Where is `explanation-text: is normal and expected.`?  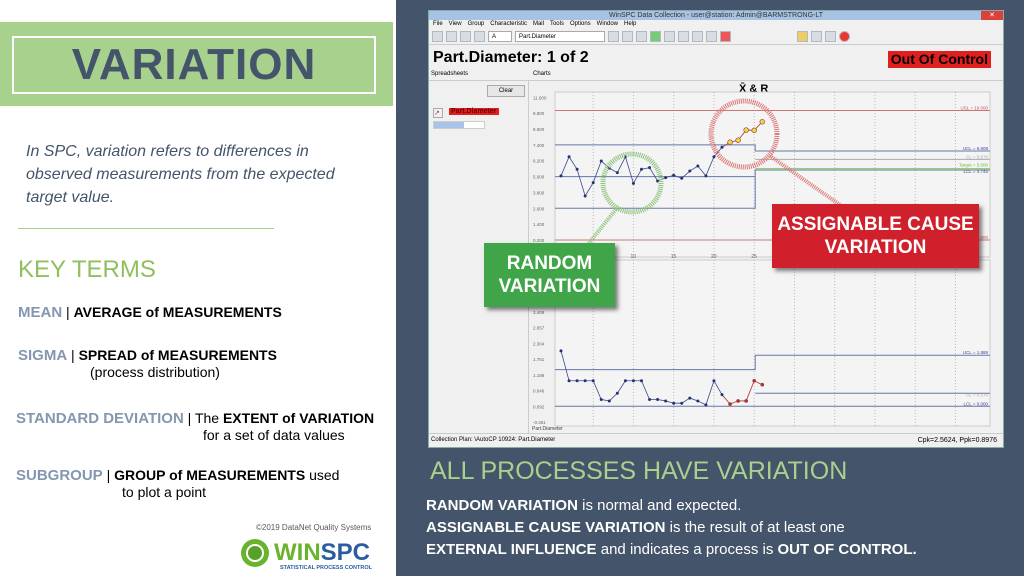
explanation-text: is normal and expected. is located at coordinates (659, 505).